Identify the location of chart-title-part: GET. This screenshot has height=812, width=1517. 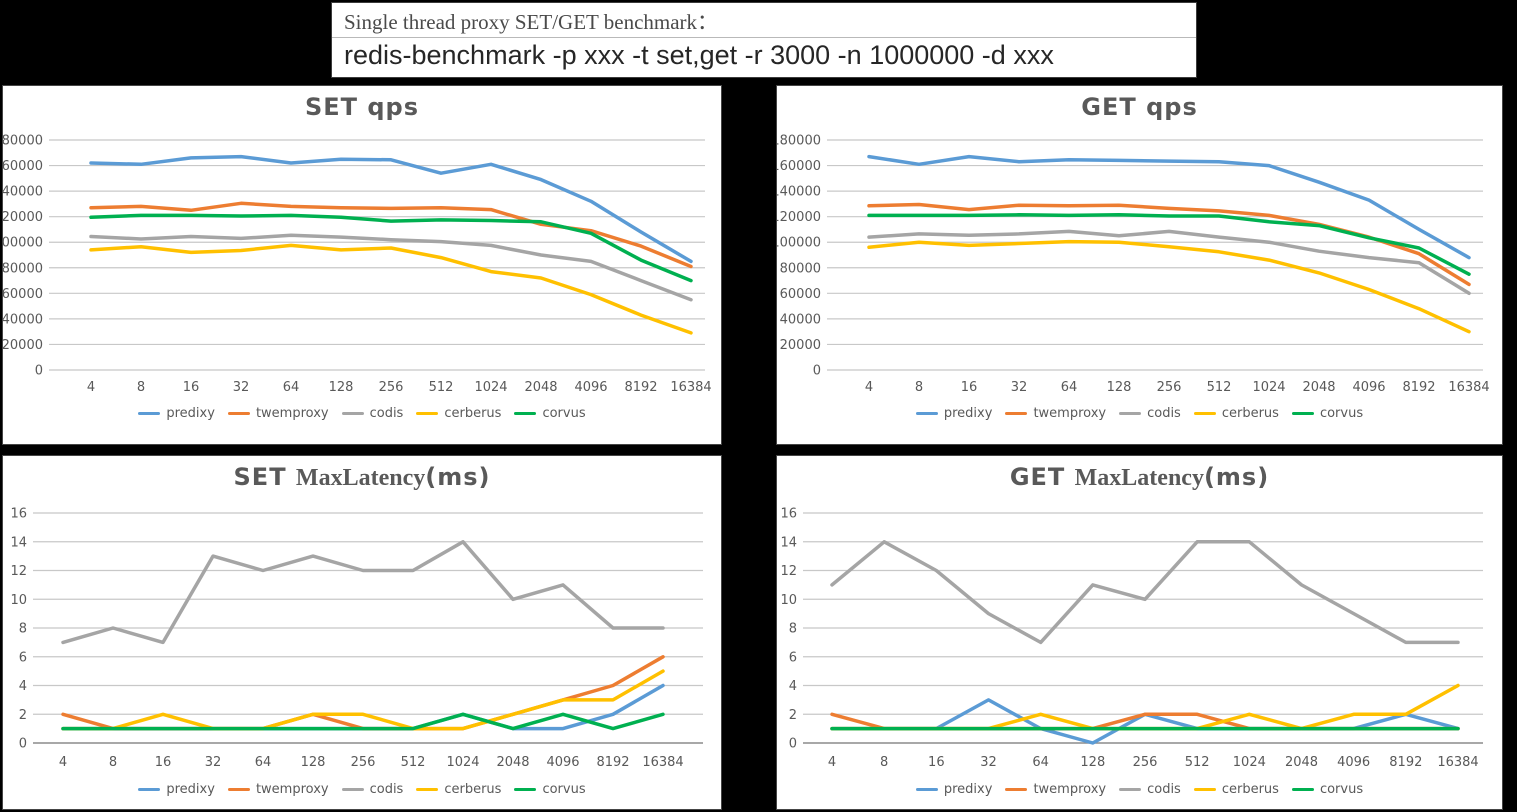
(1042, 477).